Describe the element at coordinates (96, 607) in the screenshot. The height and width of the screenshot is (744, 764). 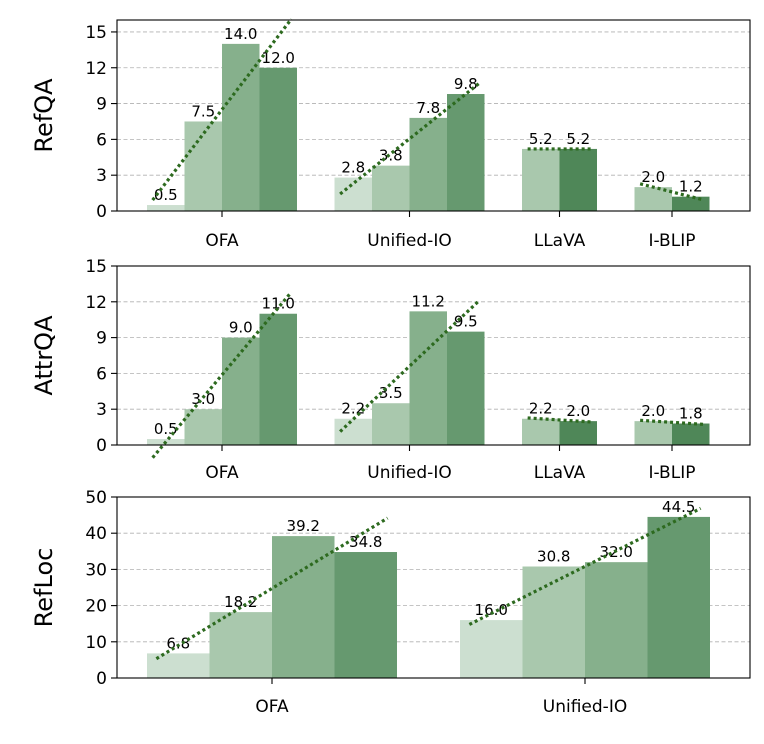
I see `y-tick-label: 20` at that location.